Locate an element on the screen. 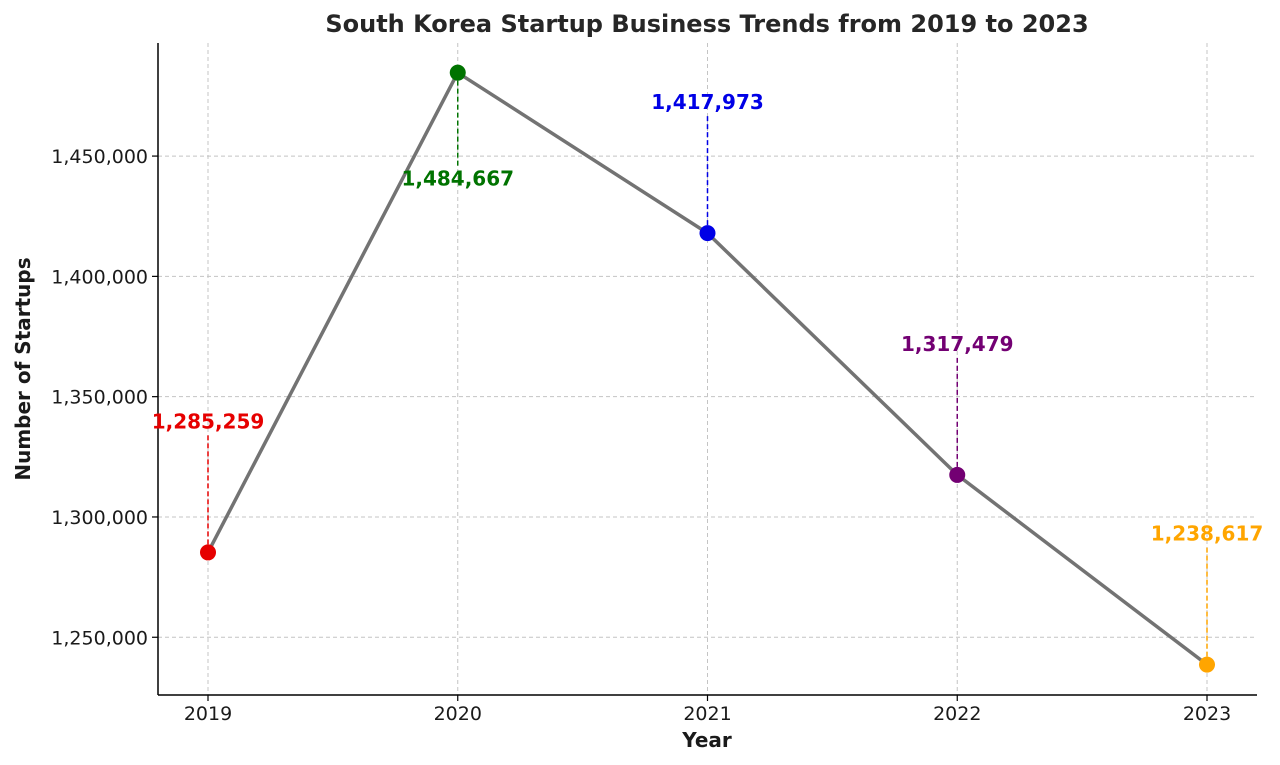 This screenshot has width=1280, height=765. data-label: 1,285,259 is located at coordinates (208, 421).